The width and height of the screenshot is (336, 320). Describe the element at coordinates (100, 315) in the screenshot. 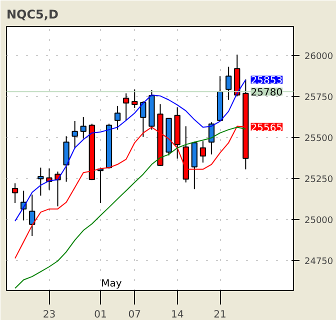

I see `x-tick-label: 01` at that location.